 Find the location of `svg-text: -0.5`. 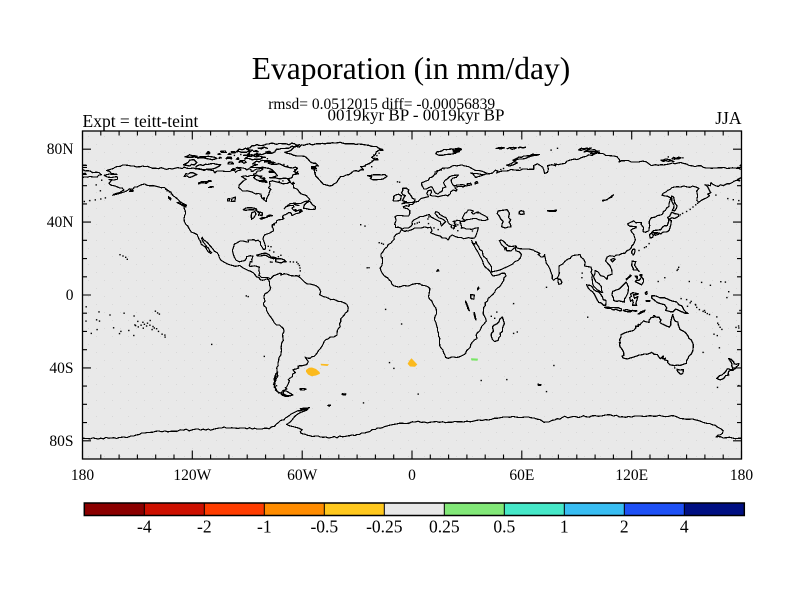

svg-text: -0.5 is located at coordinates (324, 527).